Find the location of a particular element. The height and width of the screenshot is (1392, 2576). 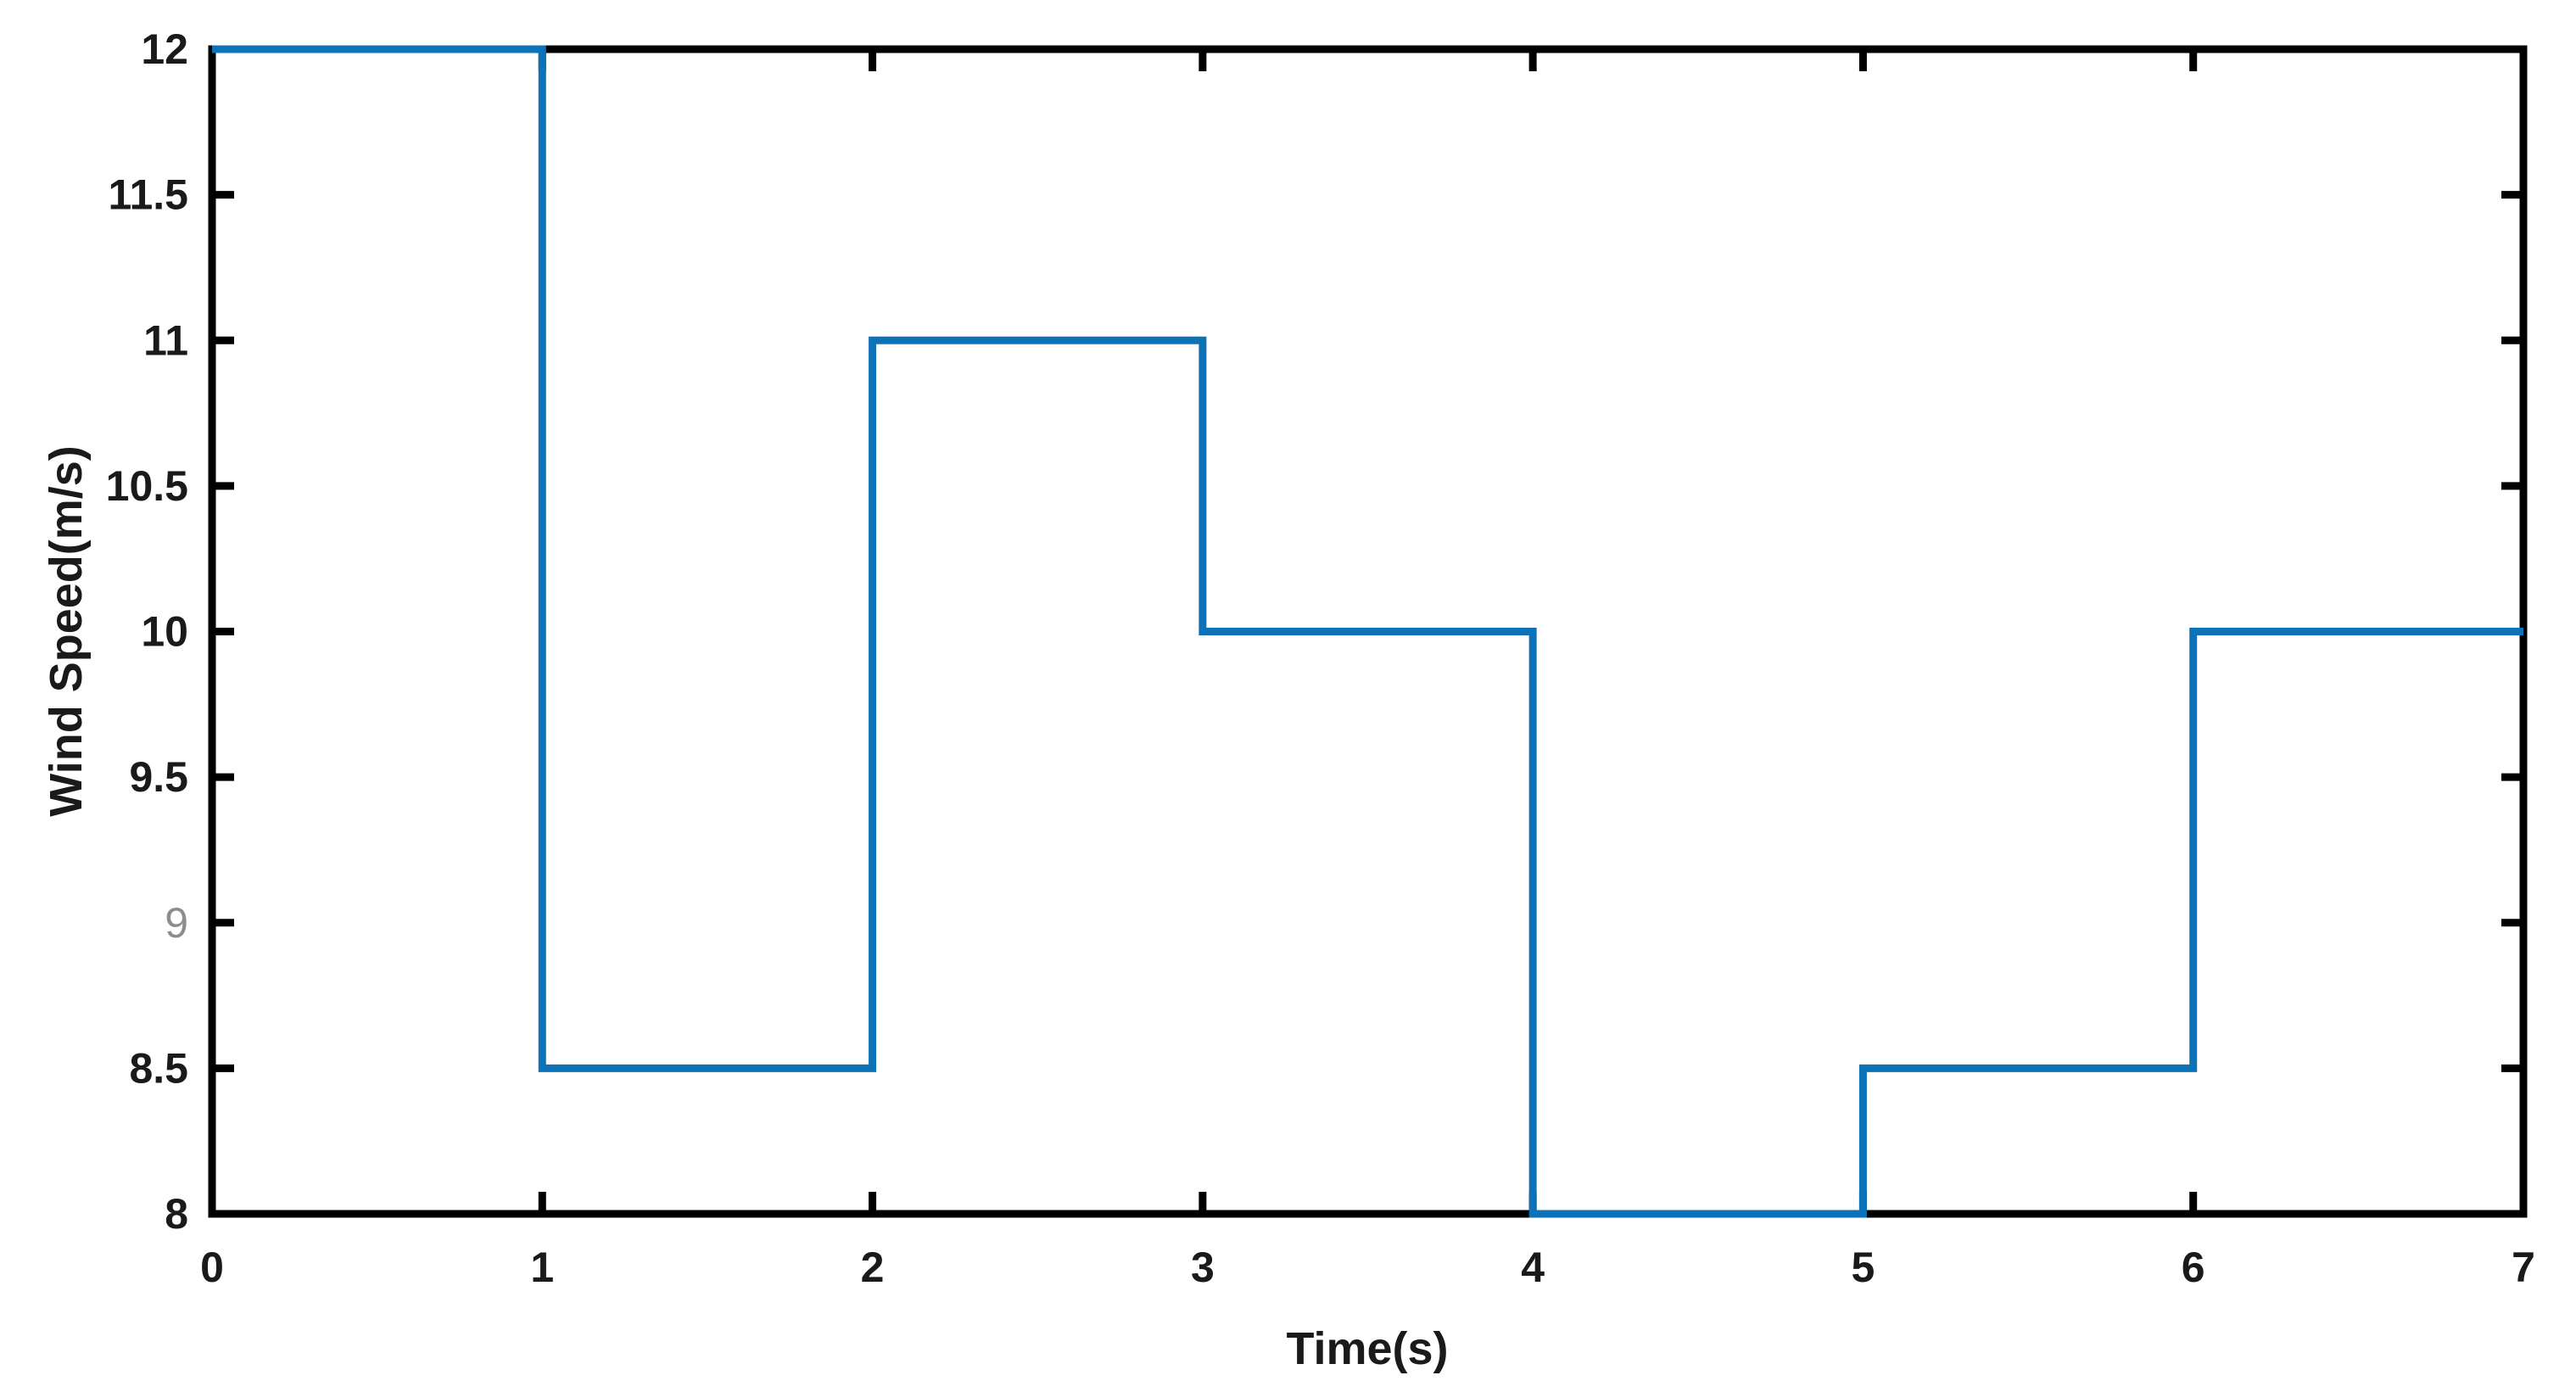

x-tick-label: 2 is located at coordinates (873, 1267).